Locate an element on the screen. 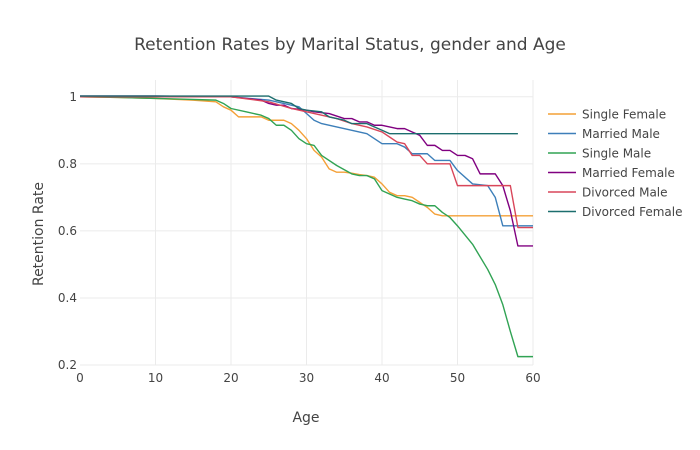 The height and width of the screenshot is (450, 700). x-tick-label: 60 is located at coordinates (532, 378).